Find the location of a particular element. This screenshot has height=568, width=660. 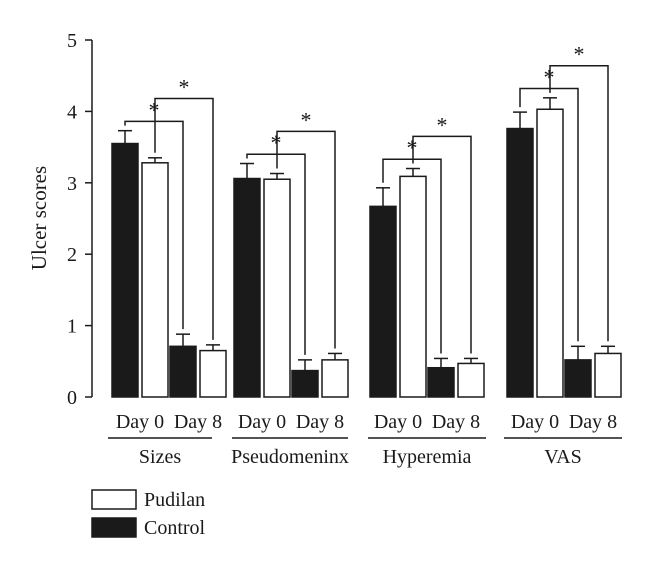

y-tick-label: 3 is located at coordinates (72, 184).